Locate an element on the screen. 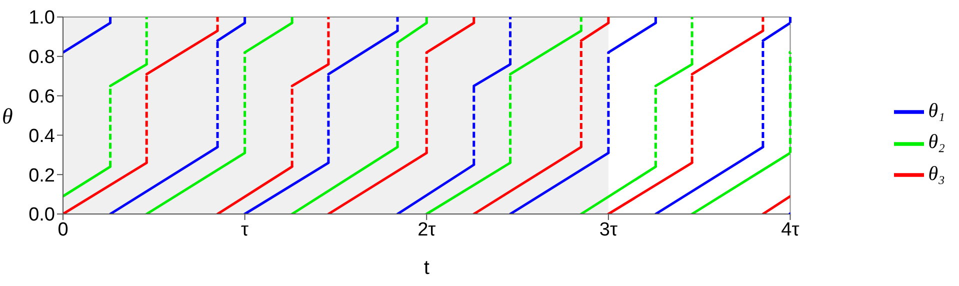  x-axis-title: t is located at coordinates (427, 268).